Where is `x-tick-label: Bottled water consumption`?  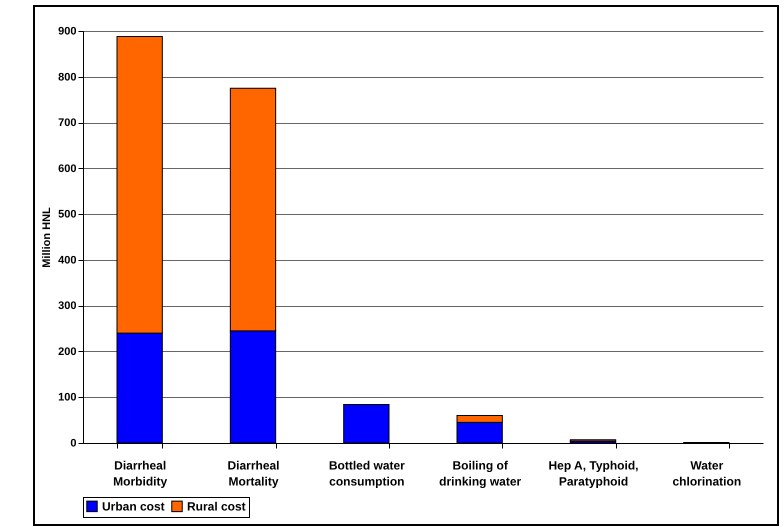
x-tick-label: Bottled water consumption is located at coordinates (367, 473).